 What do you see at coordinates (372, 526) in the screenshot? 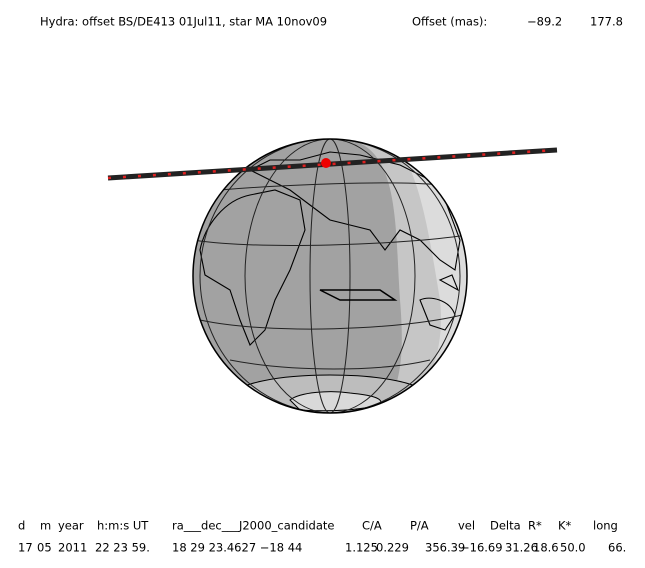
I see `column-header: C/A` at bounding box center [372, 526].